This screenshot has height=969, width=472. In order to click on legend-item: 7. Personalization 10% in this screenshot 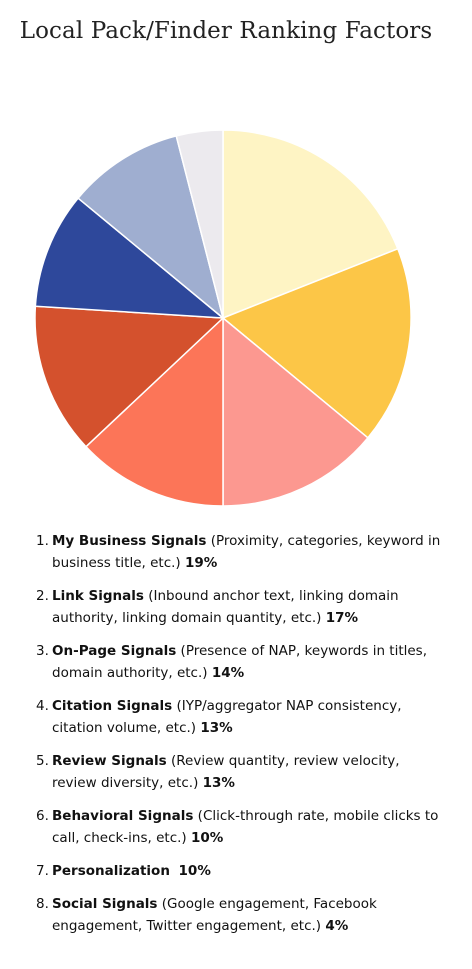, I will do `click(241, 871)`.